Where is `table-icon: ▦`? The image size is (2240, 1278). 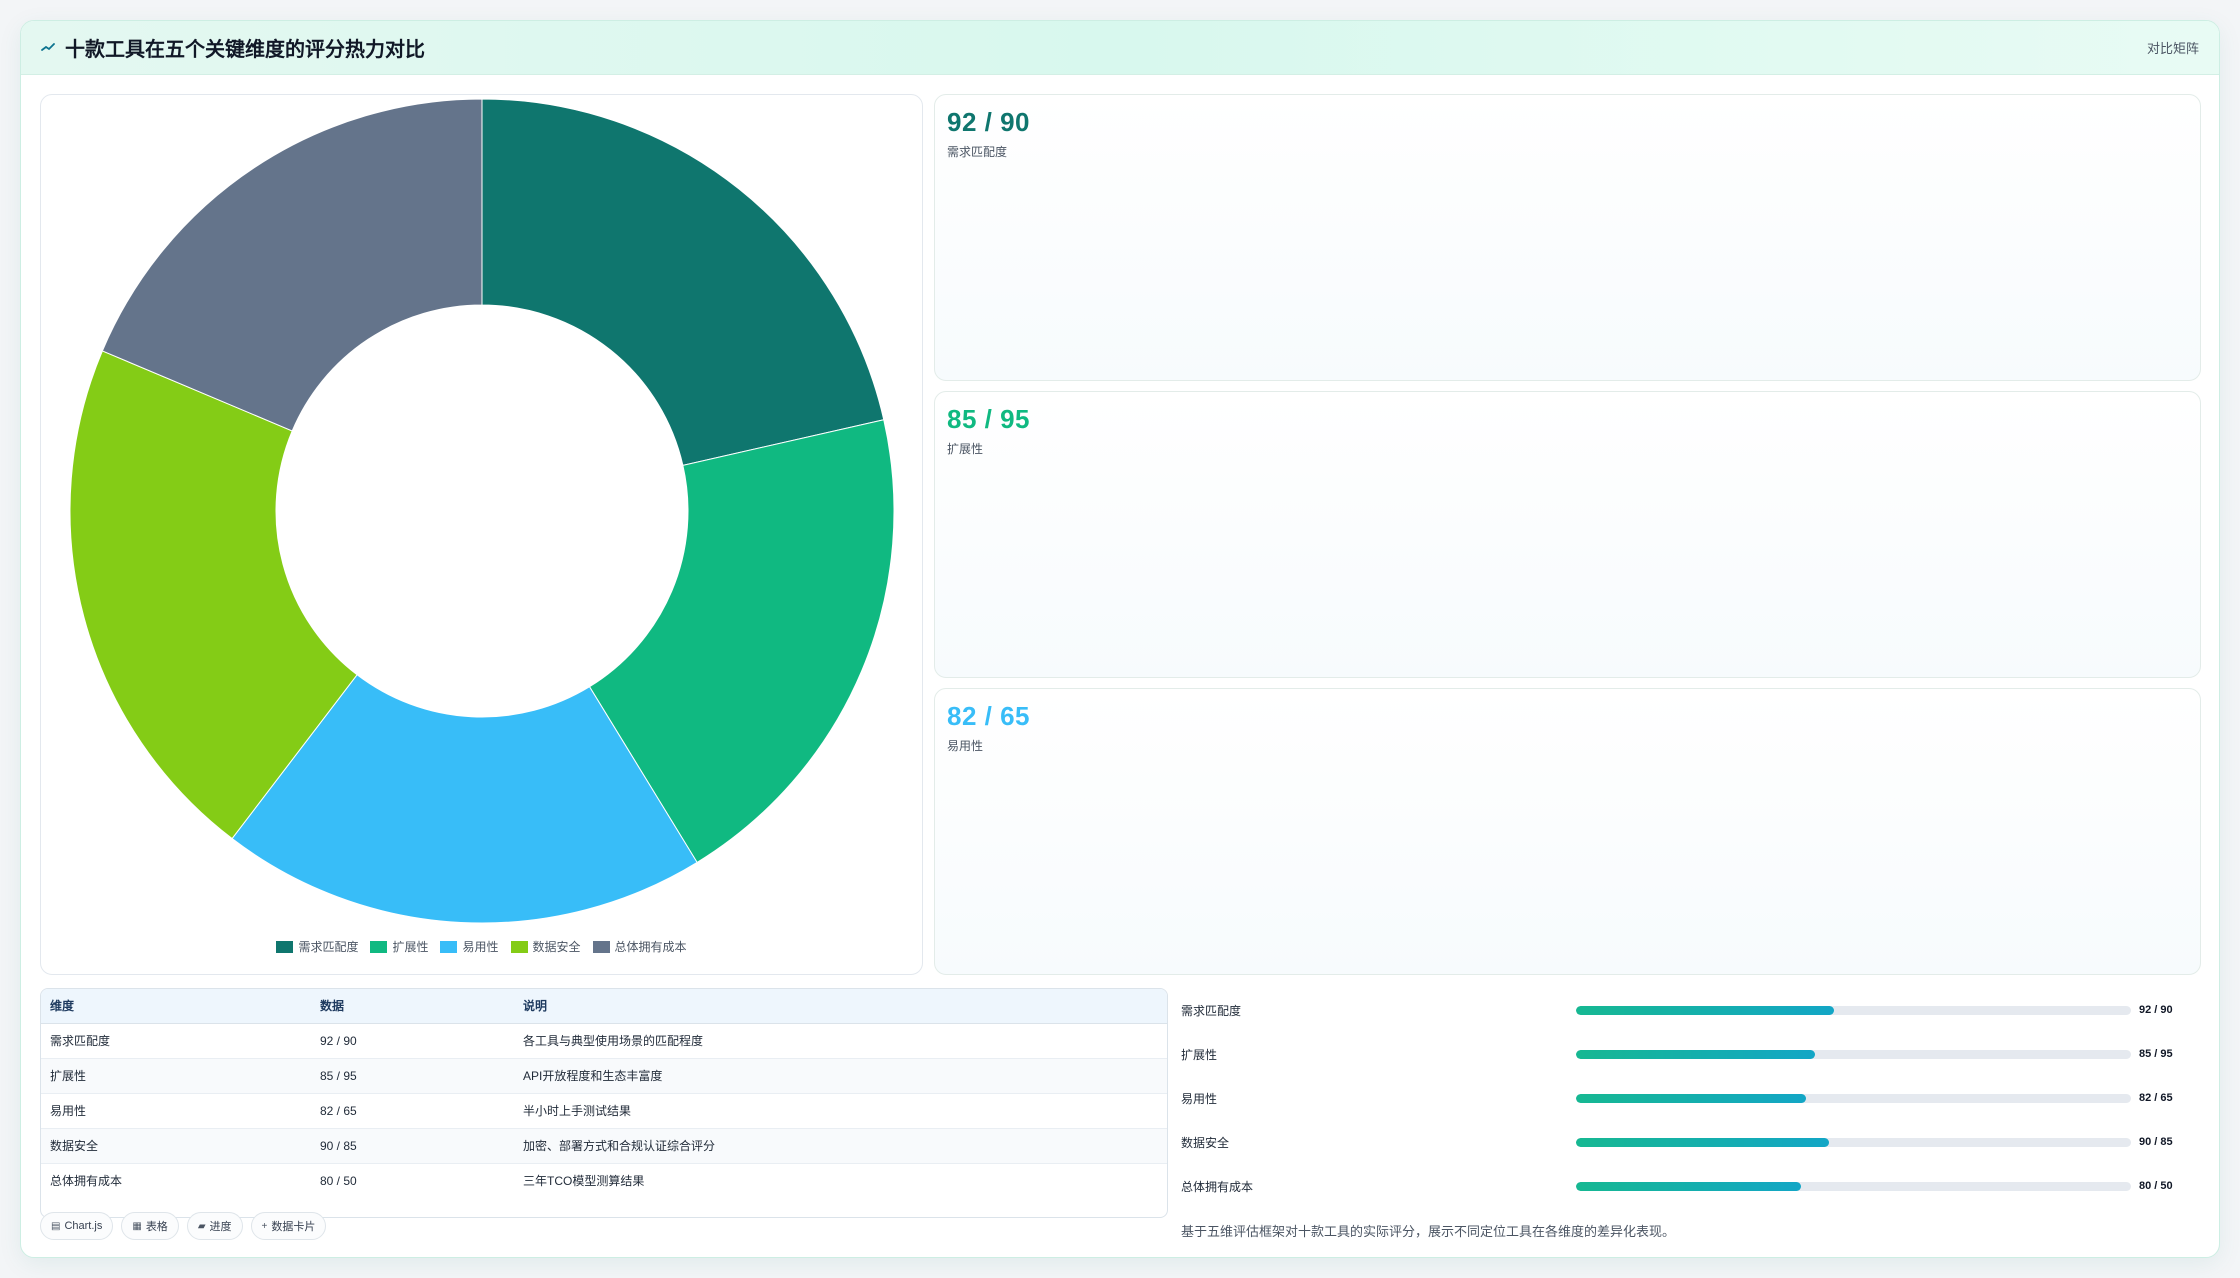
table-icon: ▦ is located at coordinates (137, 1226).